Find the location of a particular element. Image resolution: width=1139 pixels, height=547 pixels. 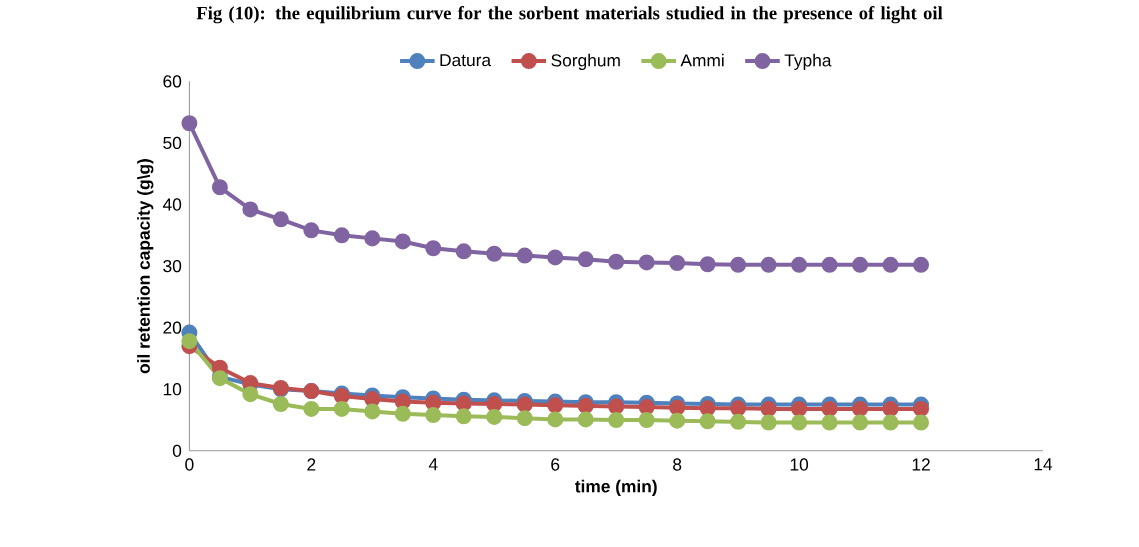

y-tick-label: 50 is located at coordinates (172, 143).